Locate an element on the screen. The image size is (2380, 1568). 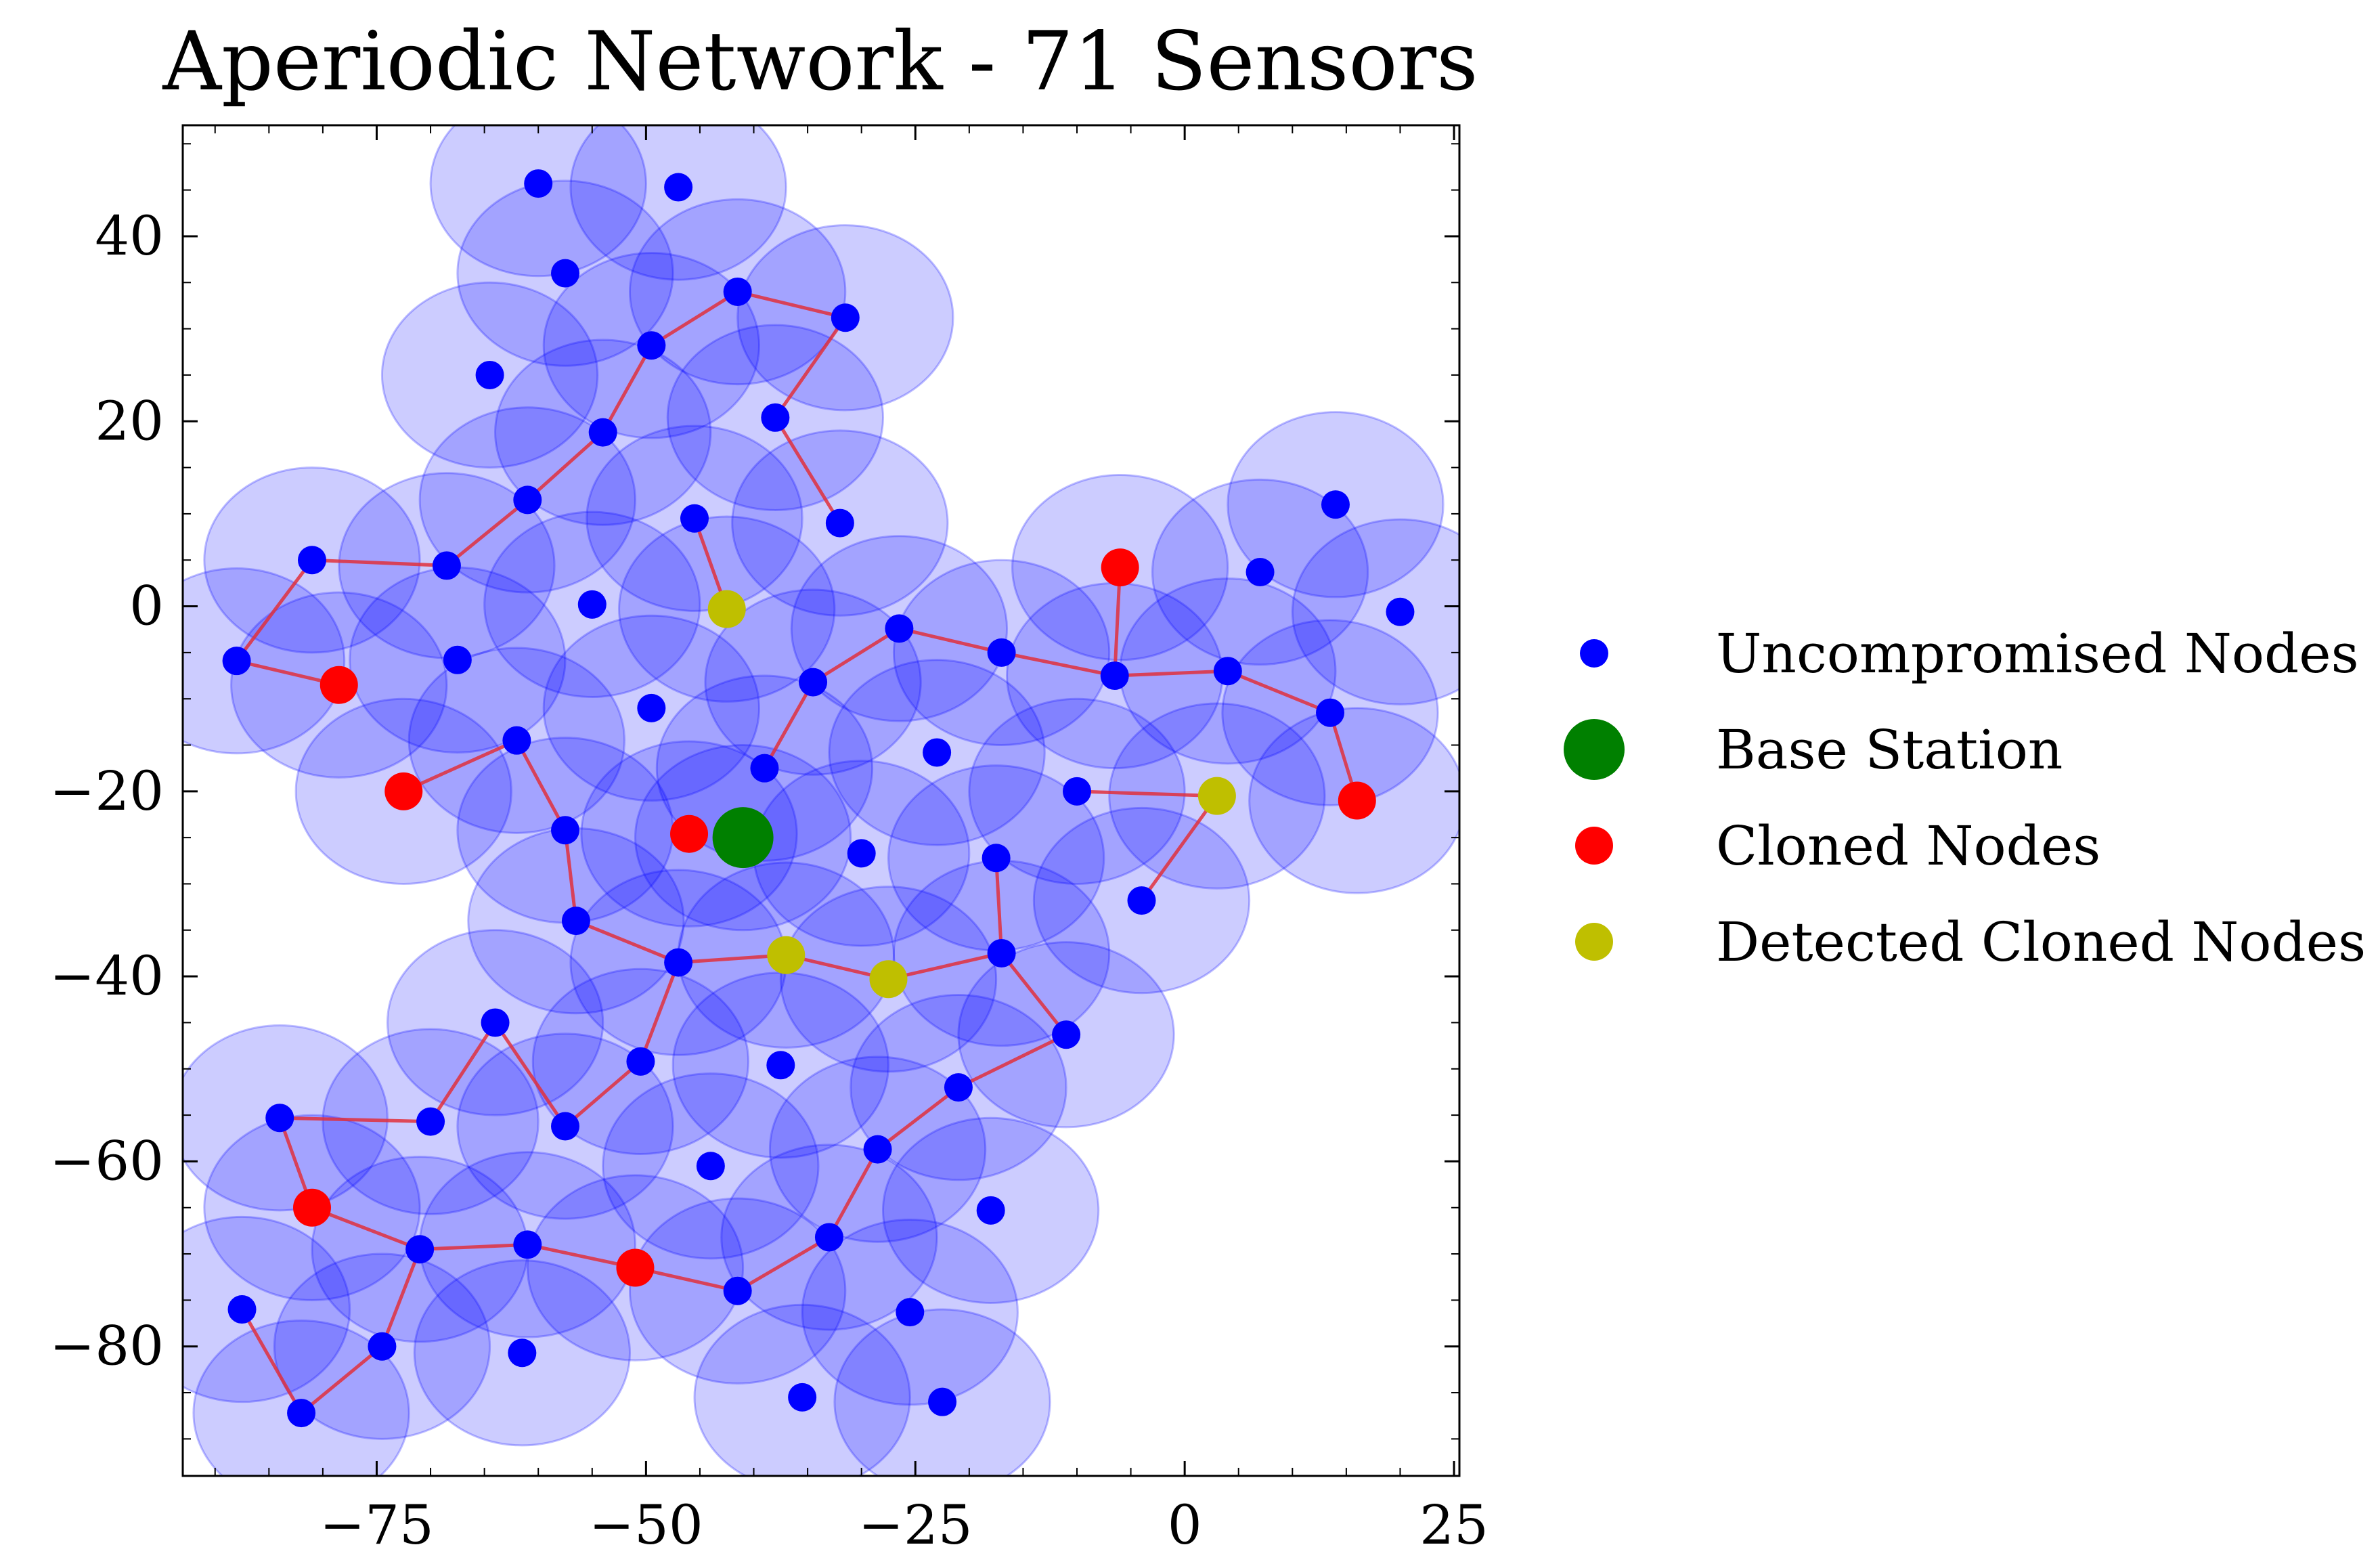
y-tick-label: 20 is located at coordinates (129, 420).